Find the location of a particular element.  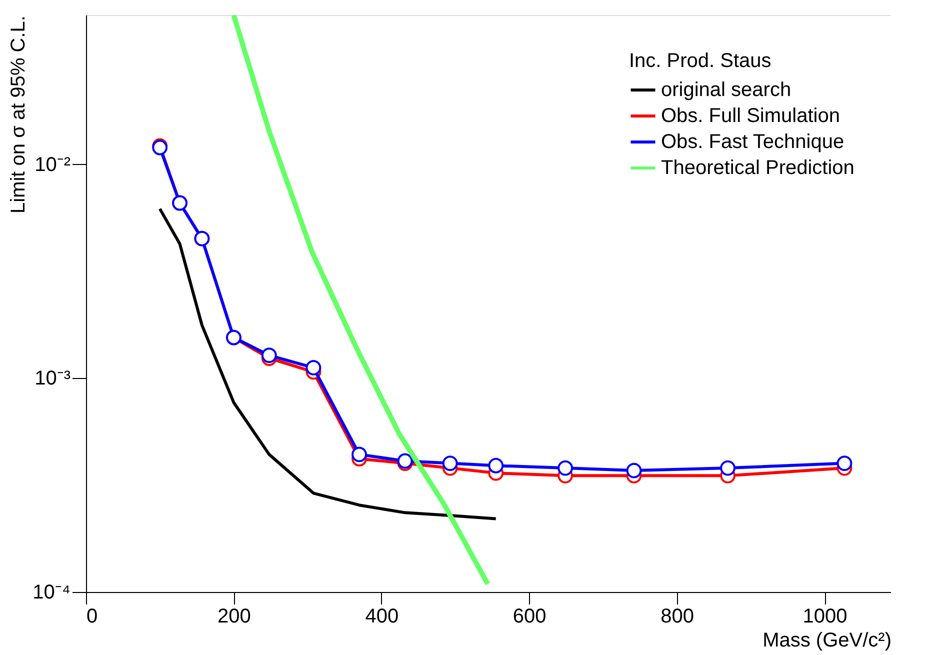

x-axis-title: Mass (GeV/c²) is located at coordinates (827, 641).